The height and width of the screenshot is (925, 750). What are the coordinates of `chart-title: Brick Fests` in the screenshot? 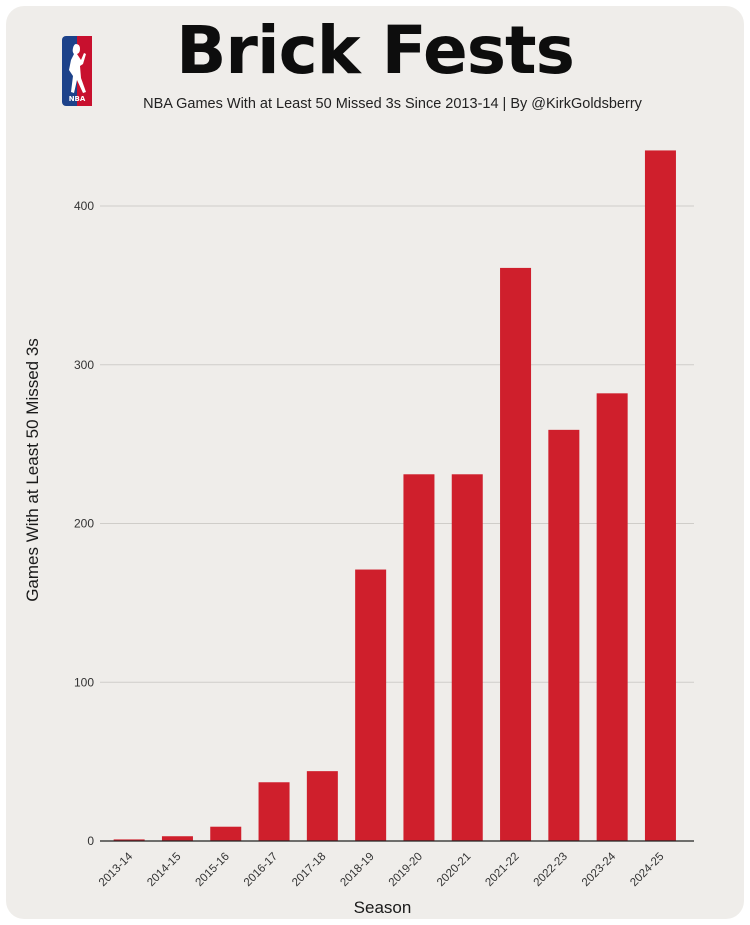 It's located at (375, 50).